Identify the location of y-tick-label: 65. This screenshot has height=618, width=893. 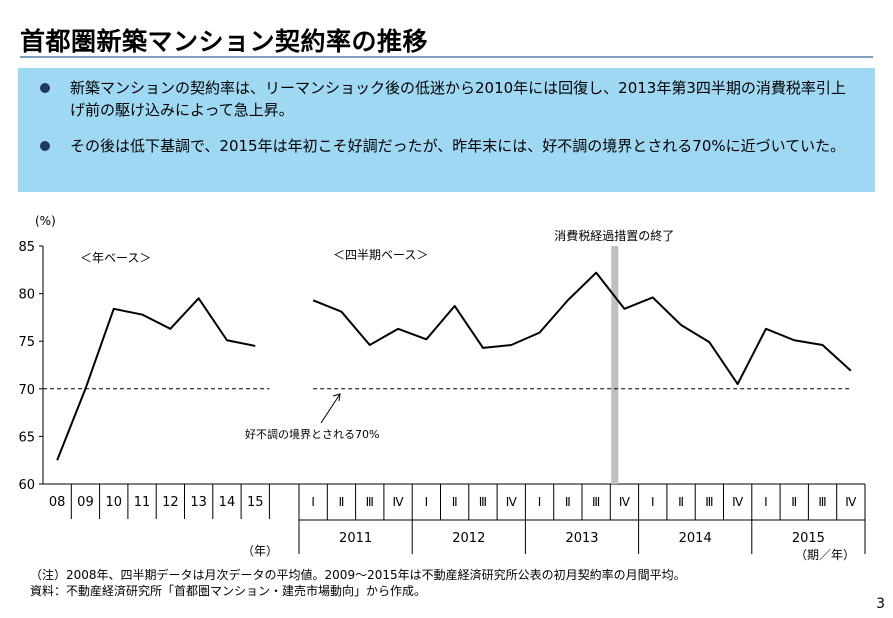
(26, 437).